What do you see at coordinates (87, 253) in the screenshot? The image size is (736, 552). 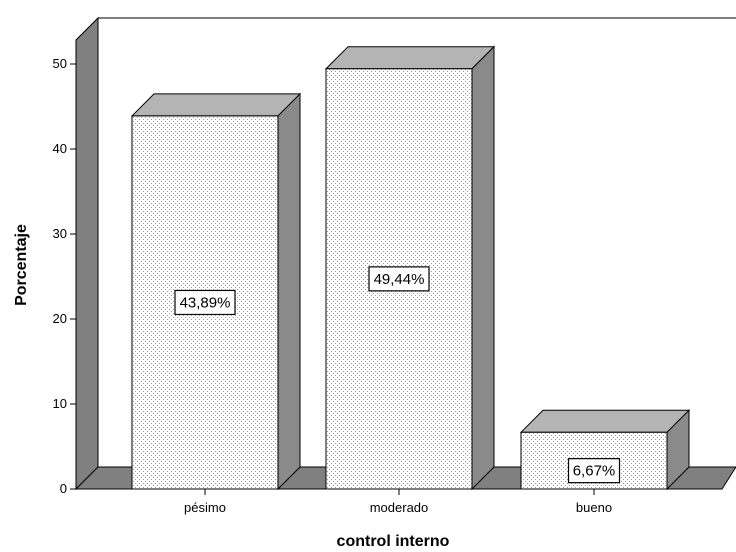 I see `side-wall` at bounding box center [87, 253].